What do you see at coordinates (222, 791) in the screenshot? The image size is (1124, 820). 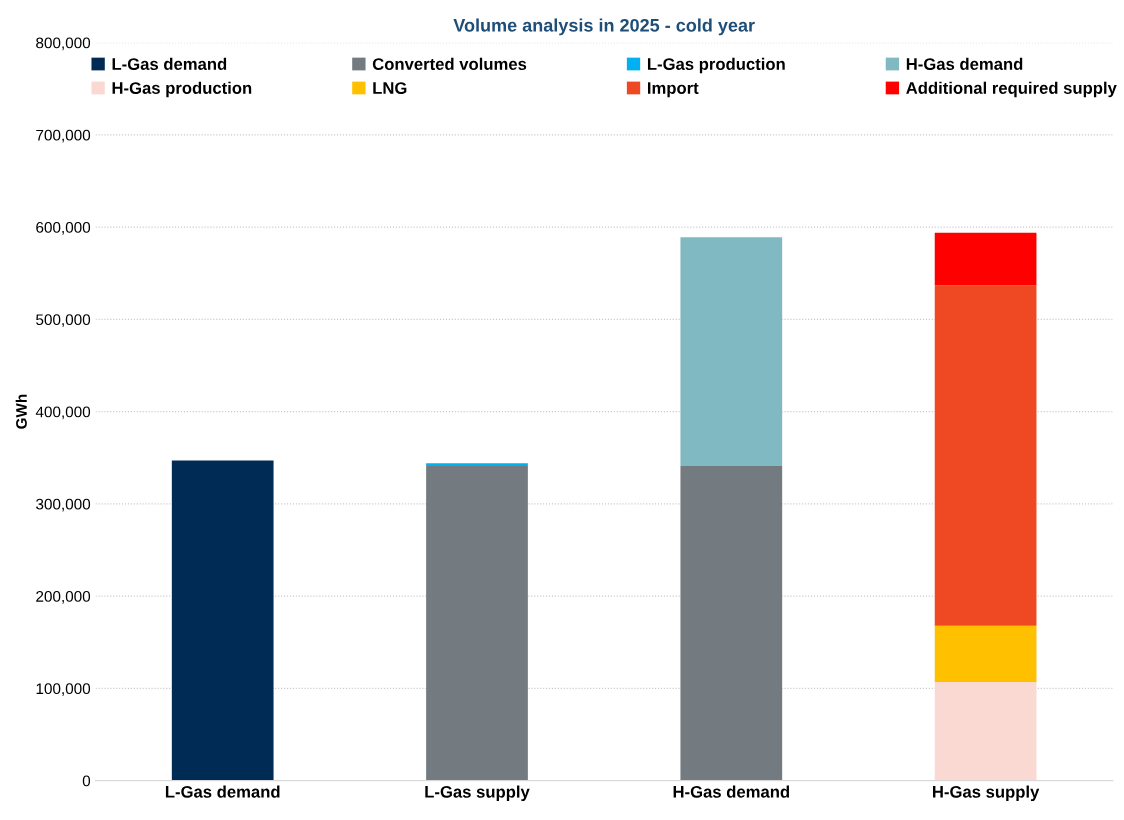 I see `x-tick-label: L-Gas demand` at bounding box center [222, 791].